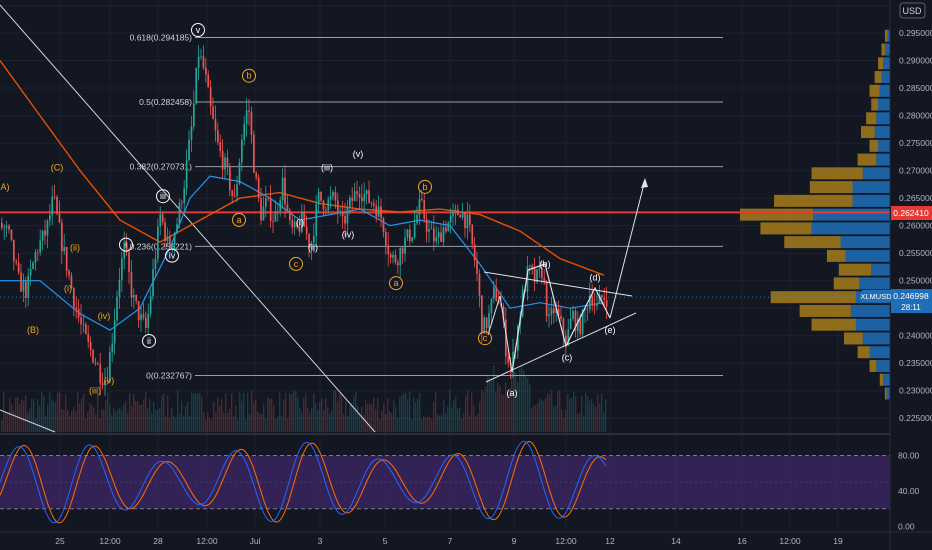 The width and height of the screenshot is (932, 550). I want to click on stoch-k-line, so click(303, 482).